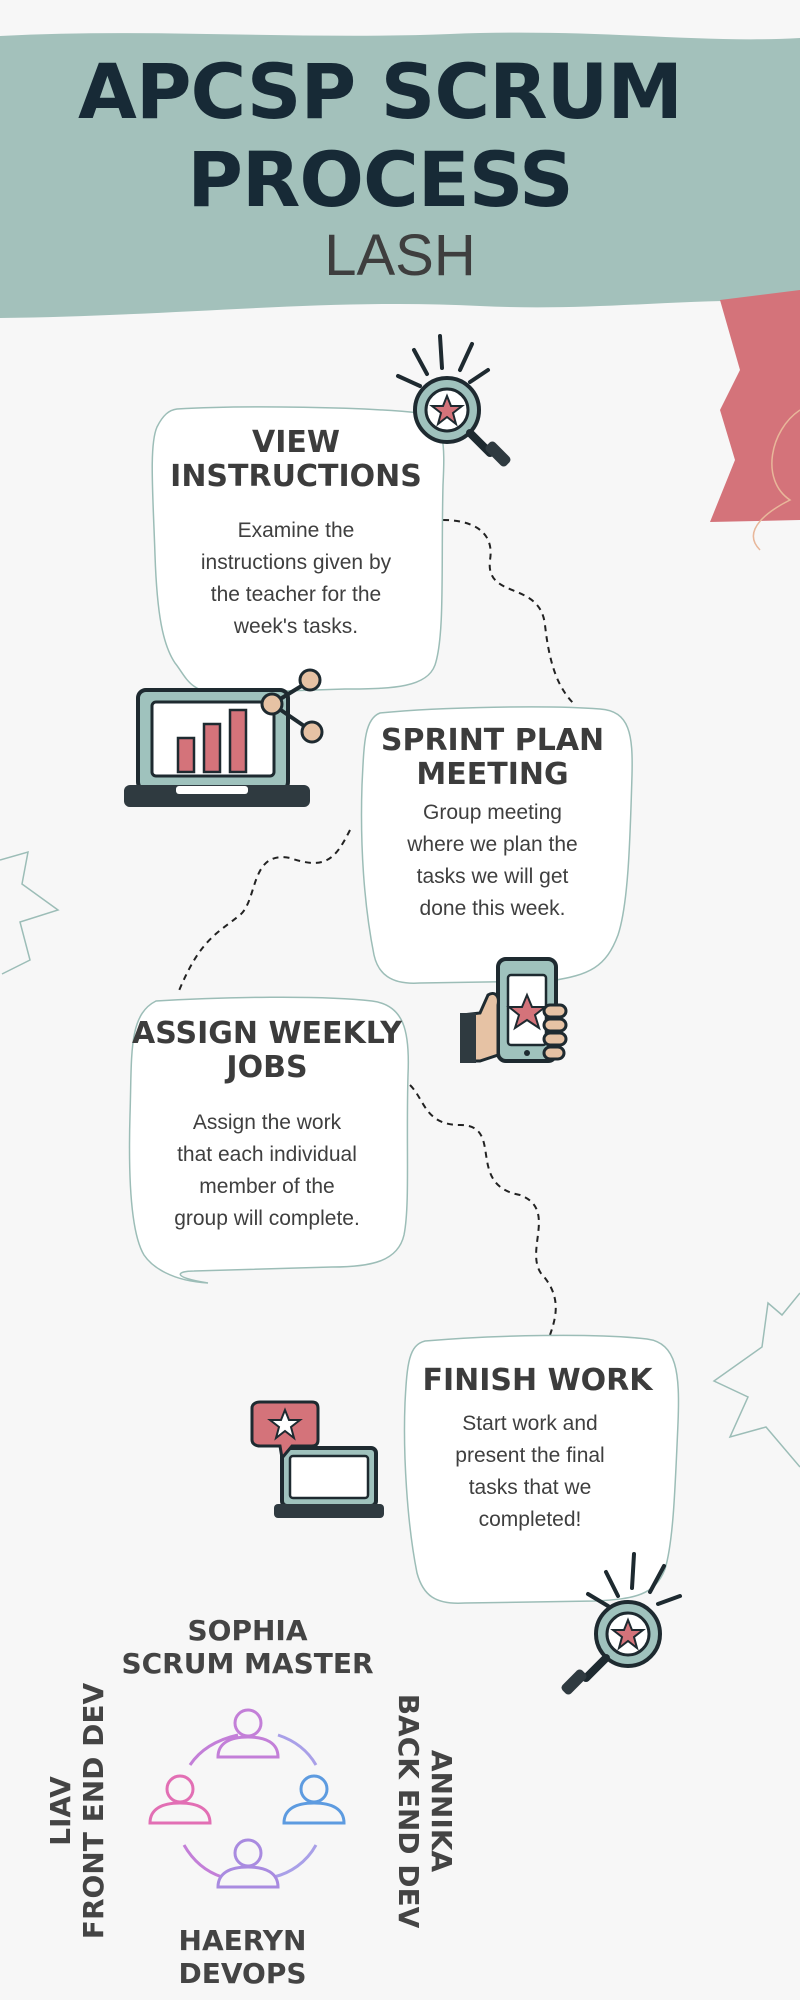  I want to click on page-title: APCSP SCRUM PROCESS, so click(380, 136).